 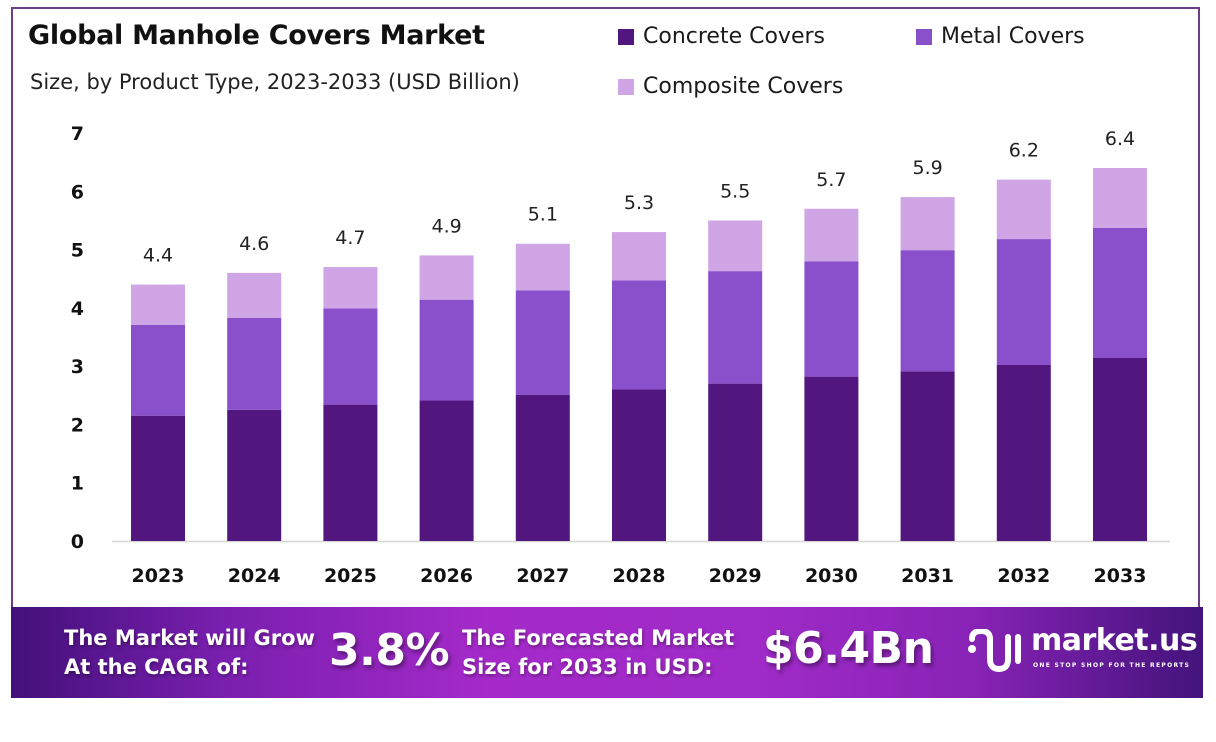 I want to click on y-tick-label: 5, so click(x=77, y=251).